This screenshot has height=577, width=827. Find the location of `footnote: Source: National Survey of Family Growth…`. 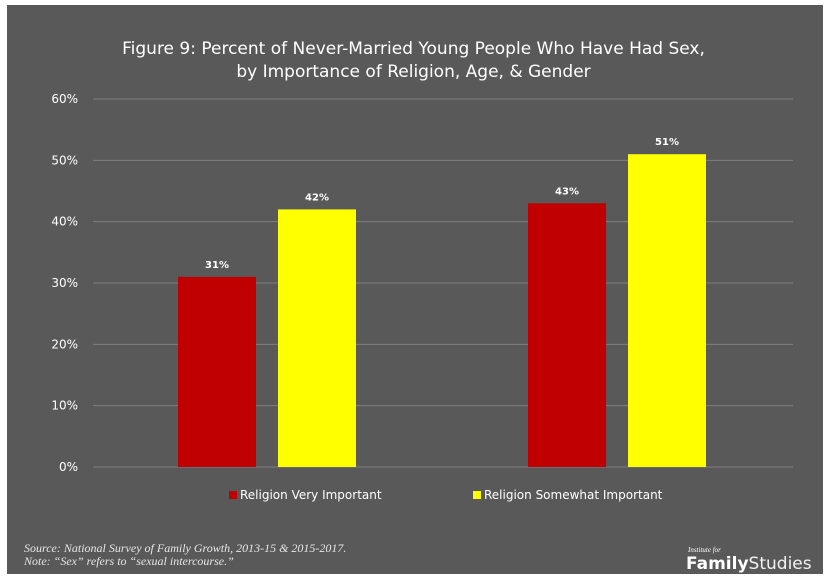

footnote: Source: National Survey of Family Growth… is located at coordinates (185, 555).